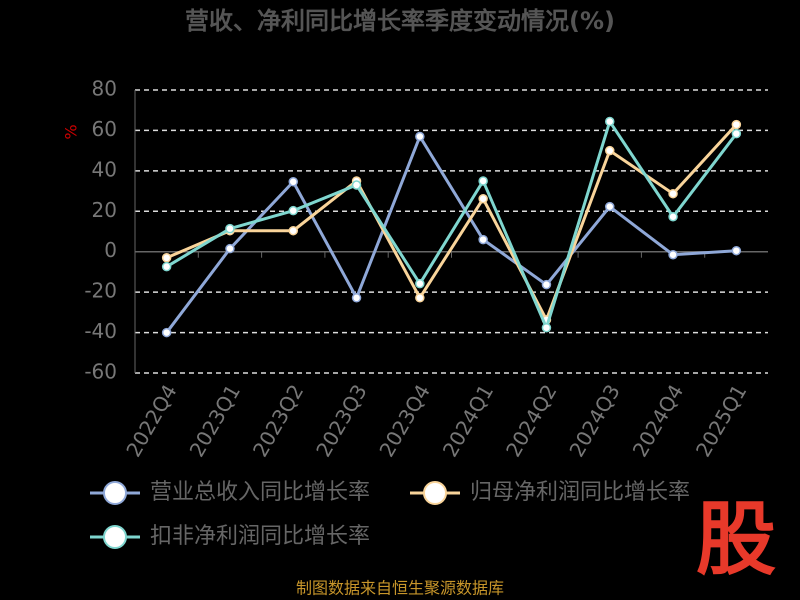 The height and width of the screenshot is (600, 800). What do you see at coordinates (400, 21) in the screenshot?
I see `chart-title: 营收、净利同比增长率季度变动情况(%)` at bounding box center [400, 21].